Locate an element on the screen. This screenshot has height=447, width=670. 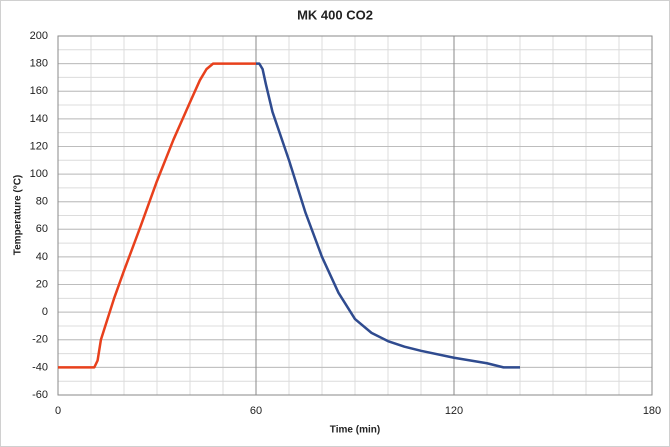
y-tick-label: 200 is located at coordinates (39, 36).